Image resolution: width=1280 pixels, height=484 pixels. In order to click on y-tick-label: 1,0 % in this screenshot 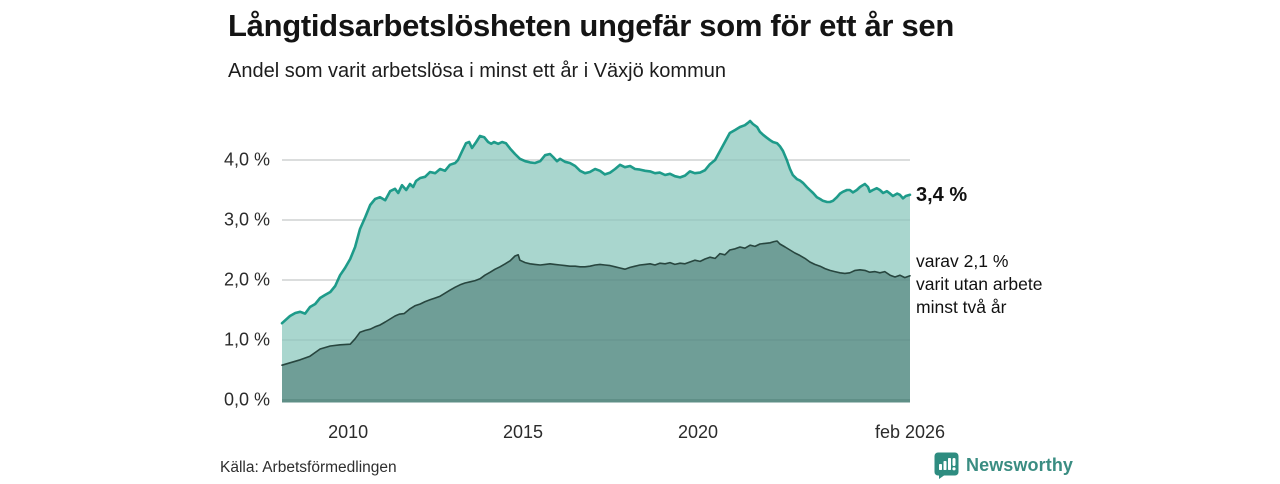, I will do `click(246, 339)`.